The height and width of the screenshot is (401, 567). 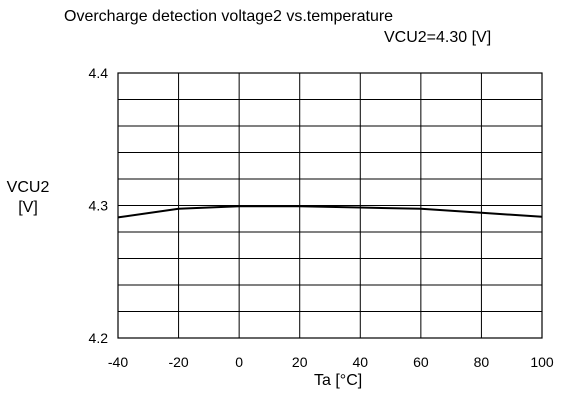 What do you see at coordinates (28, 207) in the screenshot?
I see `y-axis-label-line2: [V]` at bounding box center [28, 207].